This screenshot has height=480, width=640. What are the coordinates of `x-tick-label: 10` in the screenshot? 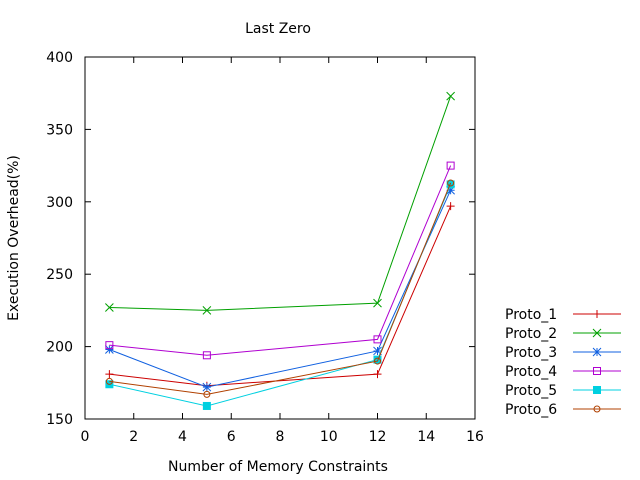 It's located at (329, 437).